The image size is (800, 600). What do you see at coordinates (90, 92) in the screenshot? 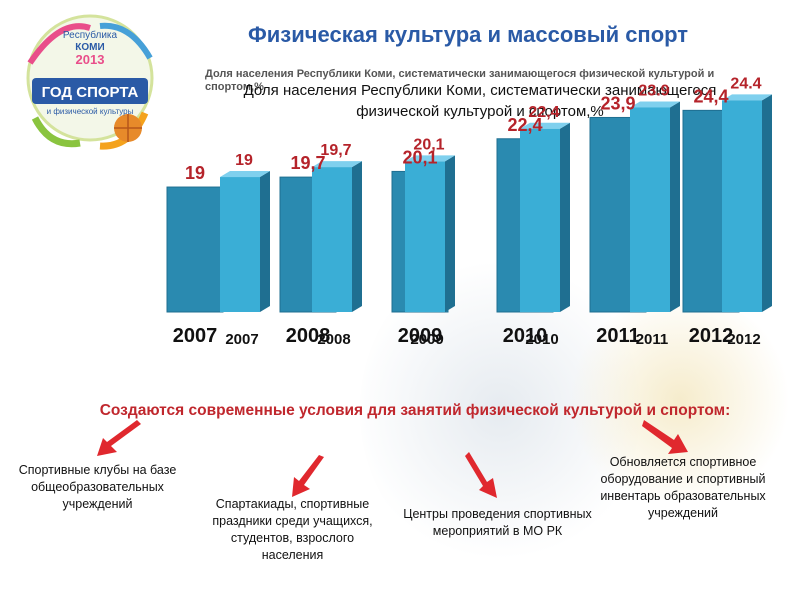
I see `svg-text: ГОД СПОРТА` at bounding box center [90, 92].